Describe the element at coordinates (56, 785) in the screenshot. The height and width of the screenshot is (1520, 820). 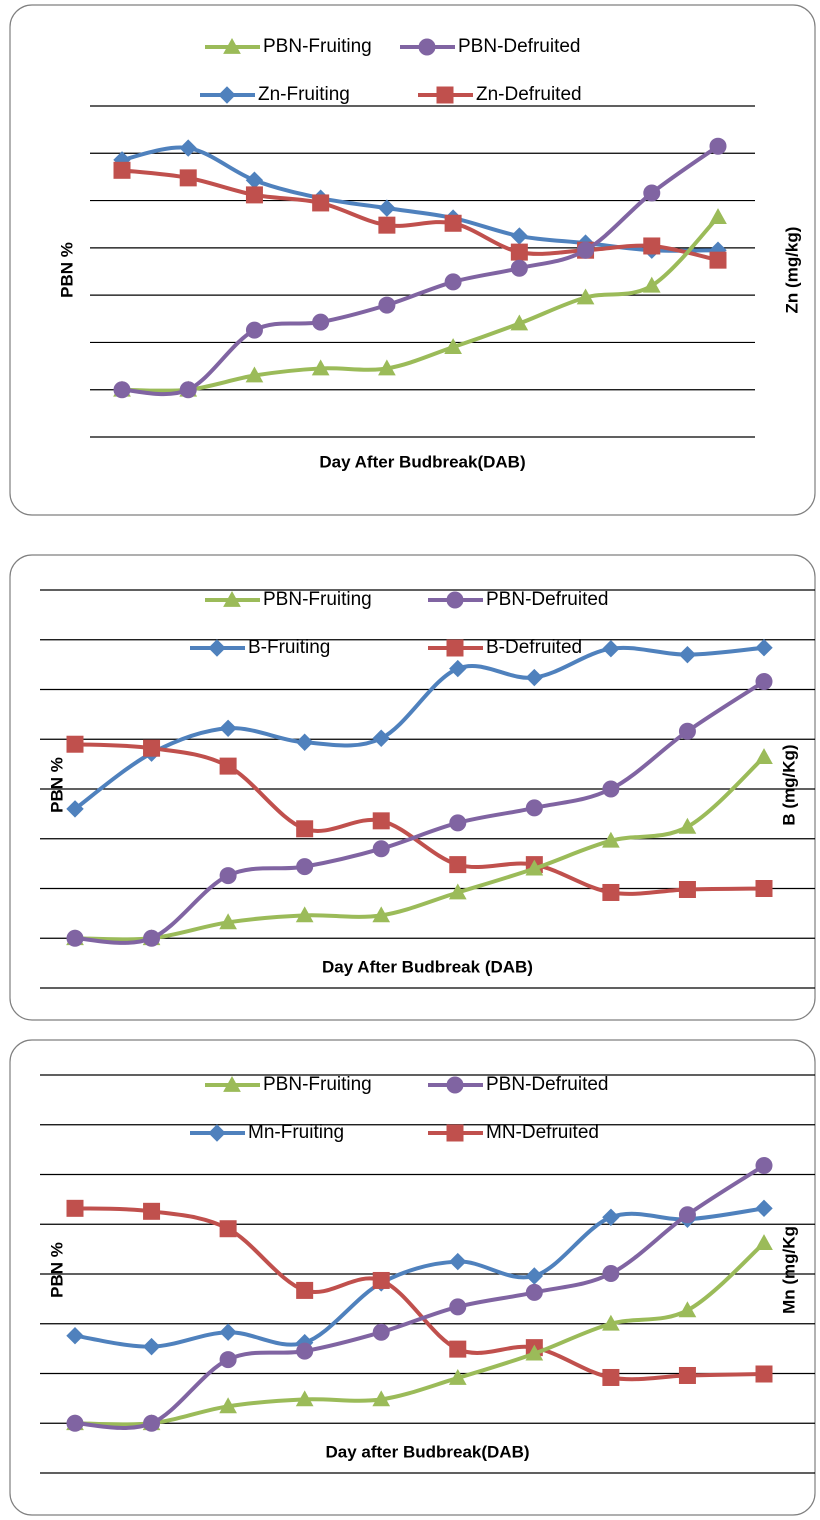
I see `y-axis-label: PBN %` at that location.